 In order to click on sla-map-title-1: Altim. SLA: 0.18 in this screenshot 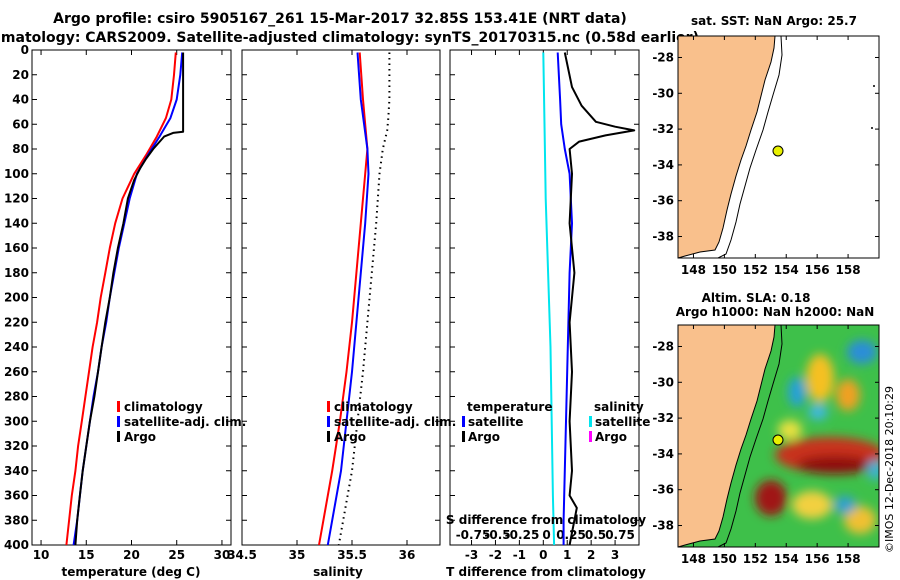, I will do `click(756, 298)`.